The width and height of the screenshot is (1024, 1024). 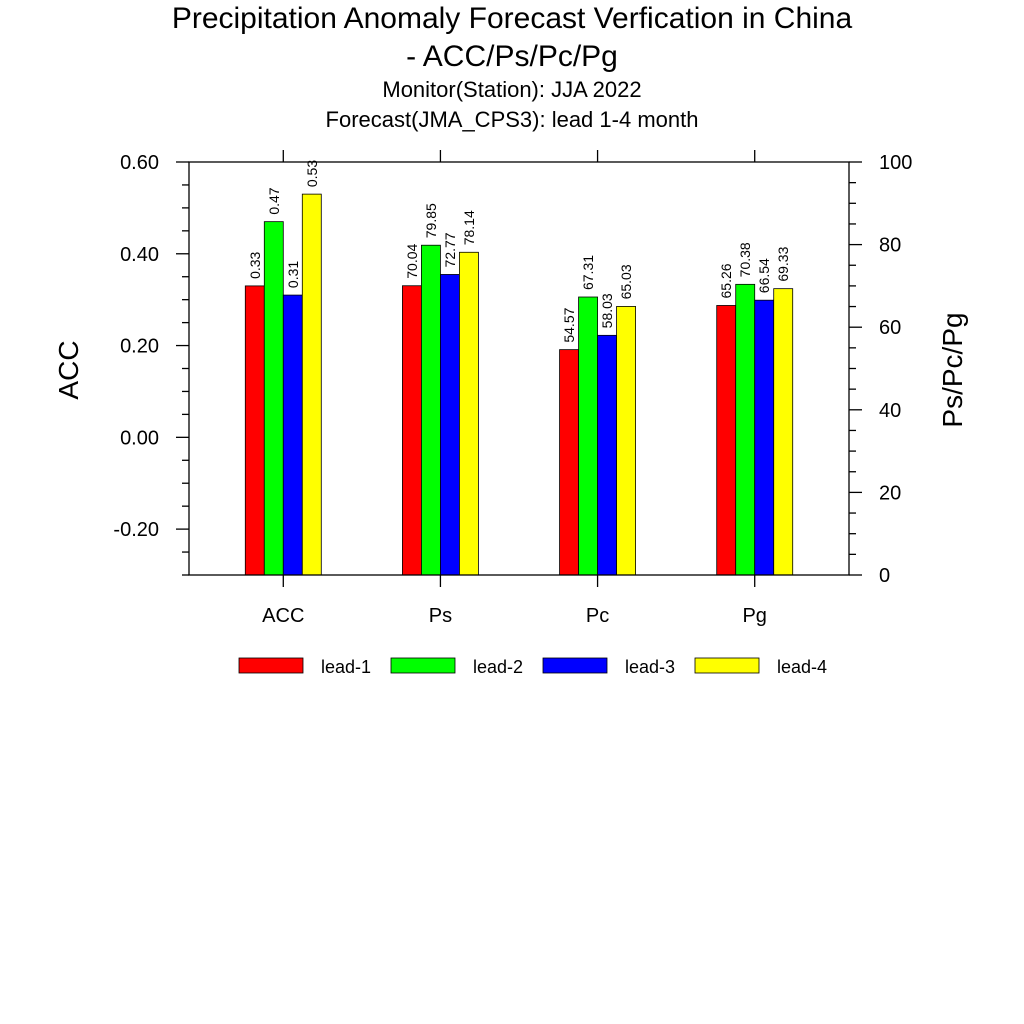 What do you see at coordinates (255, 264) in the screenshot?
I see `value-label-lead-1-acc: 0.33` at bounding box center [255, 264].